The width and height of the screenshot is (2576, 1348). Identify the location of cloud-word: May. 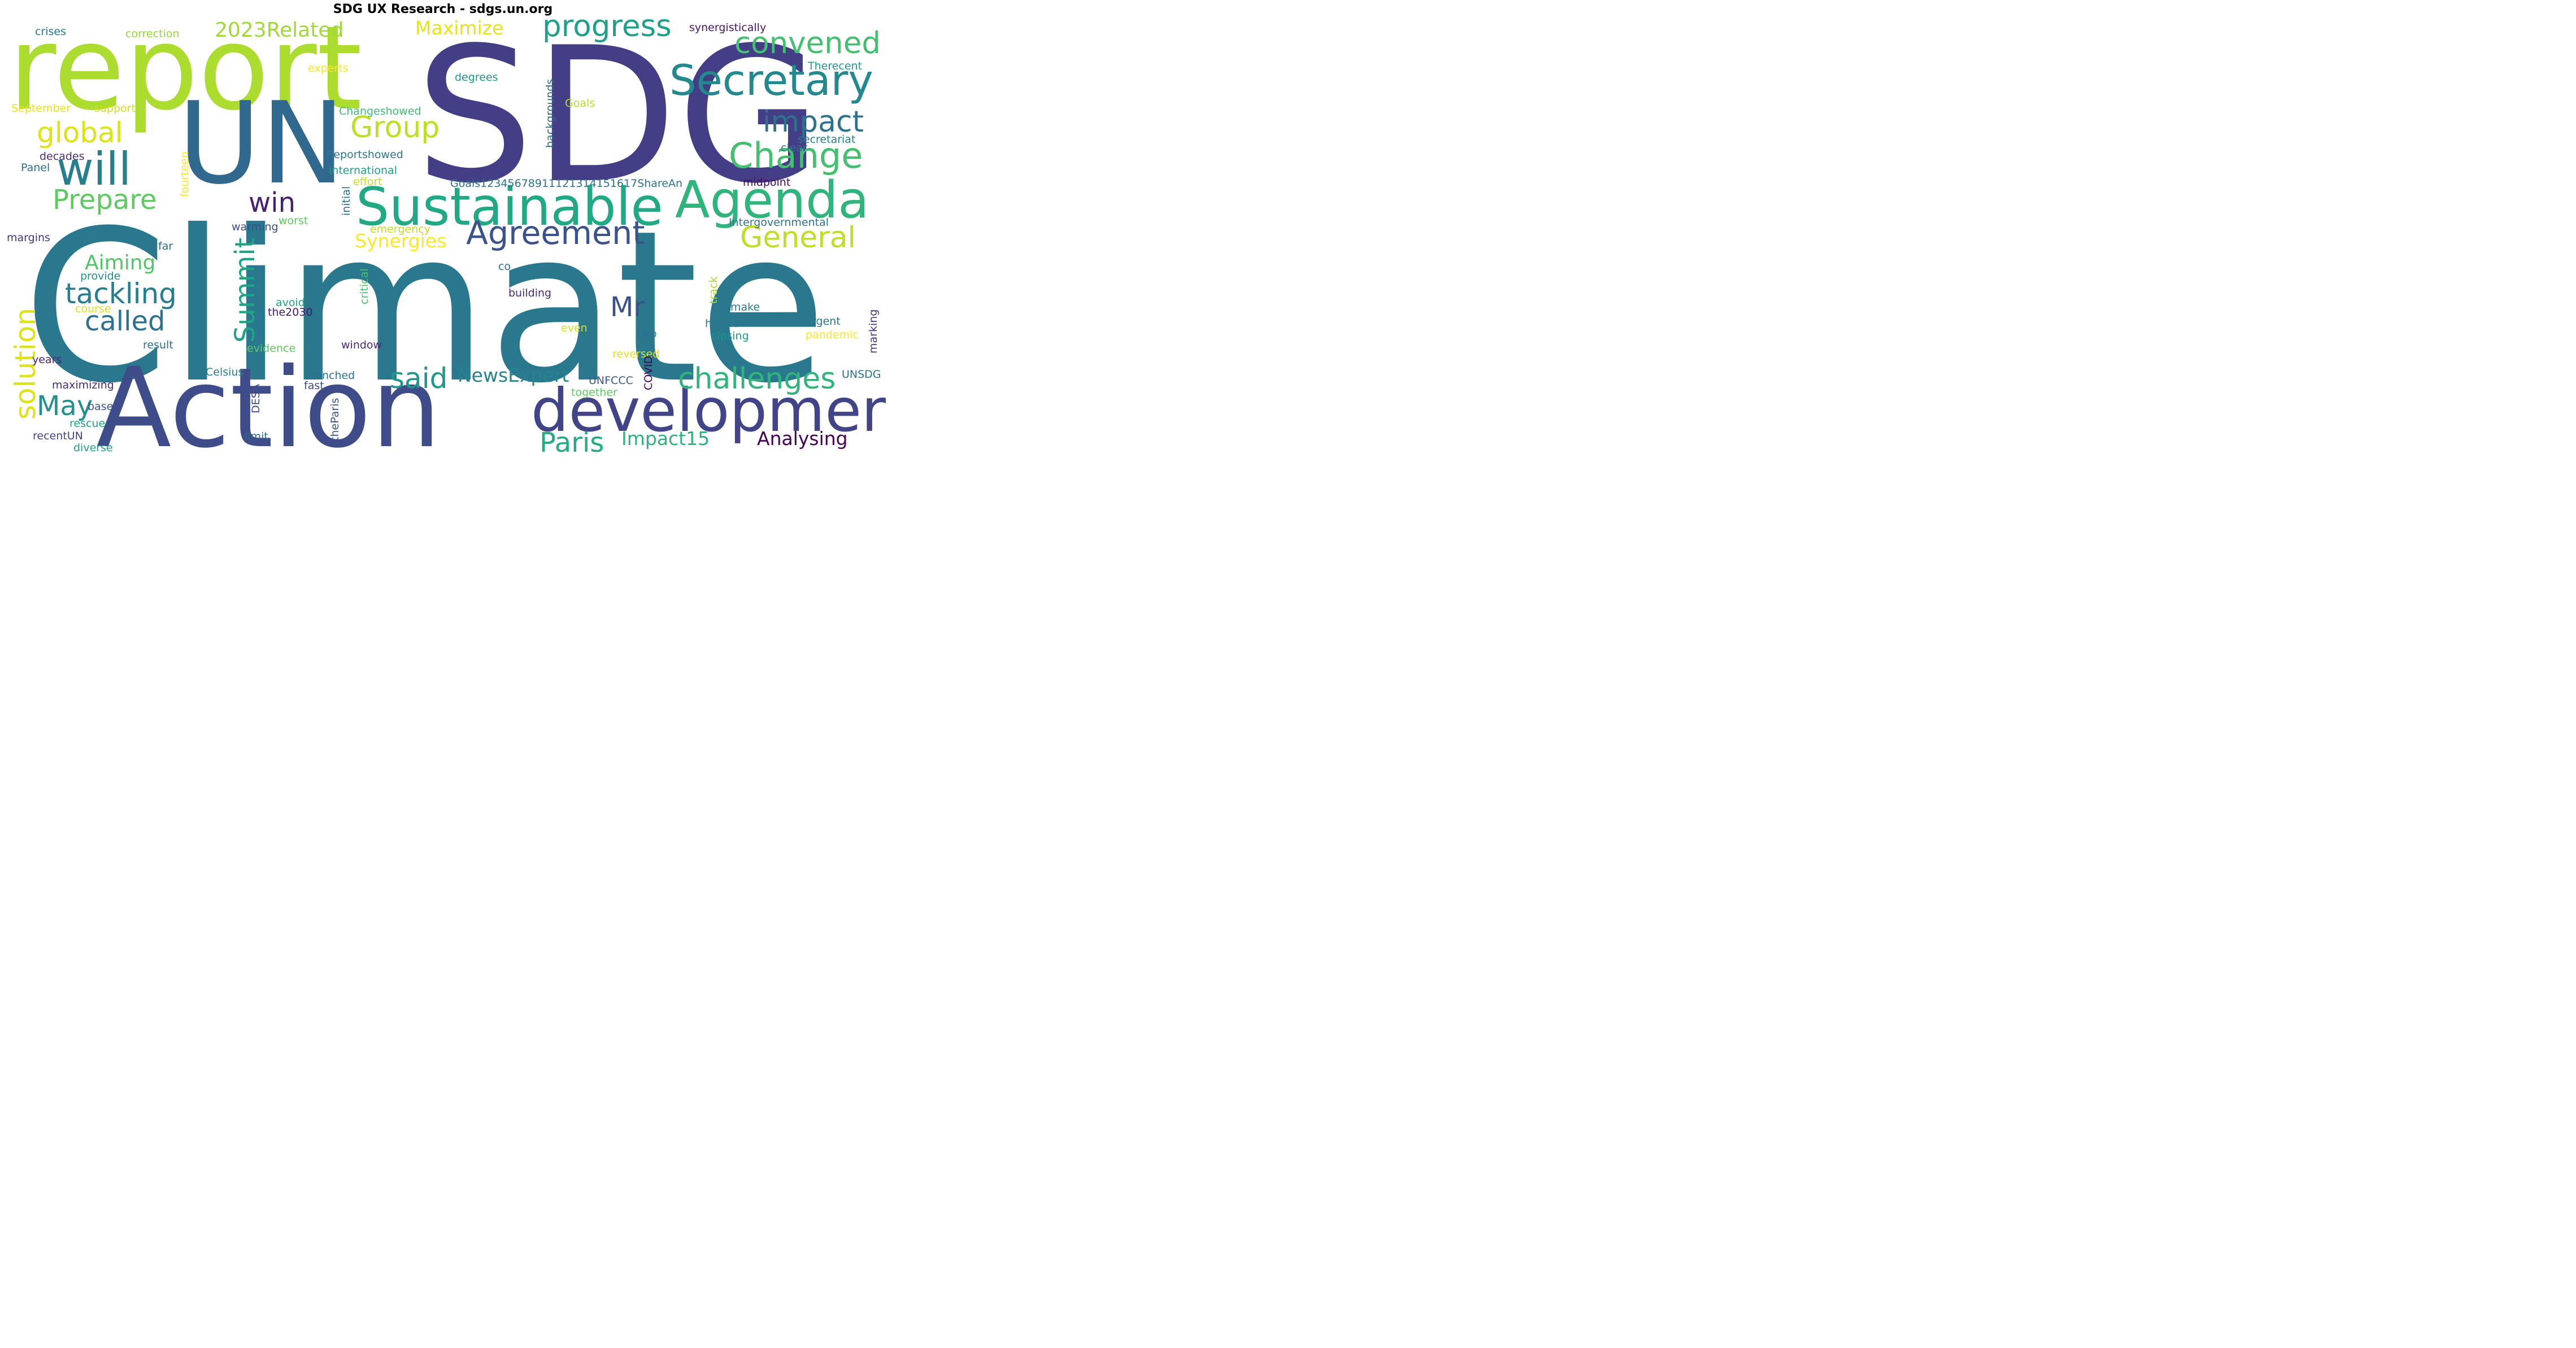
(65, 406).